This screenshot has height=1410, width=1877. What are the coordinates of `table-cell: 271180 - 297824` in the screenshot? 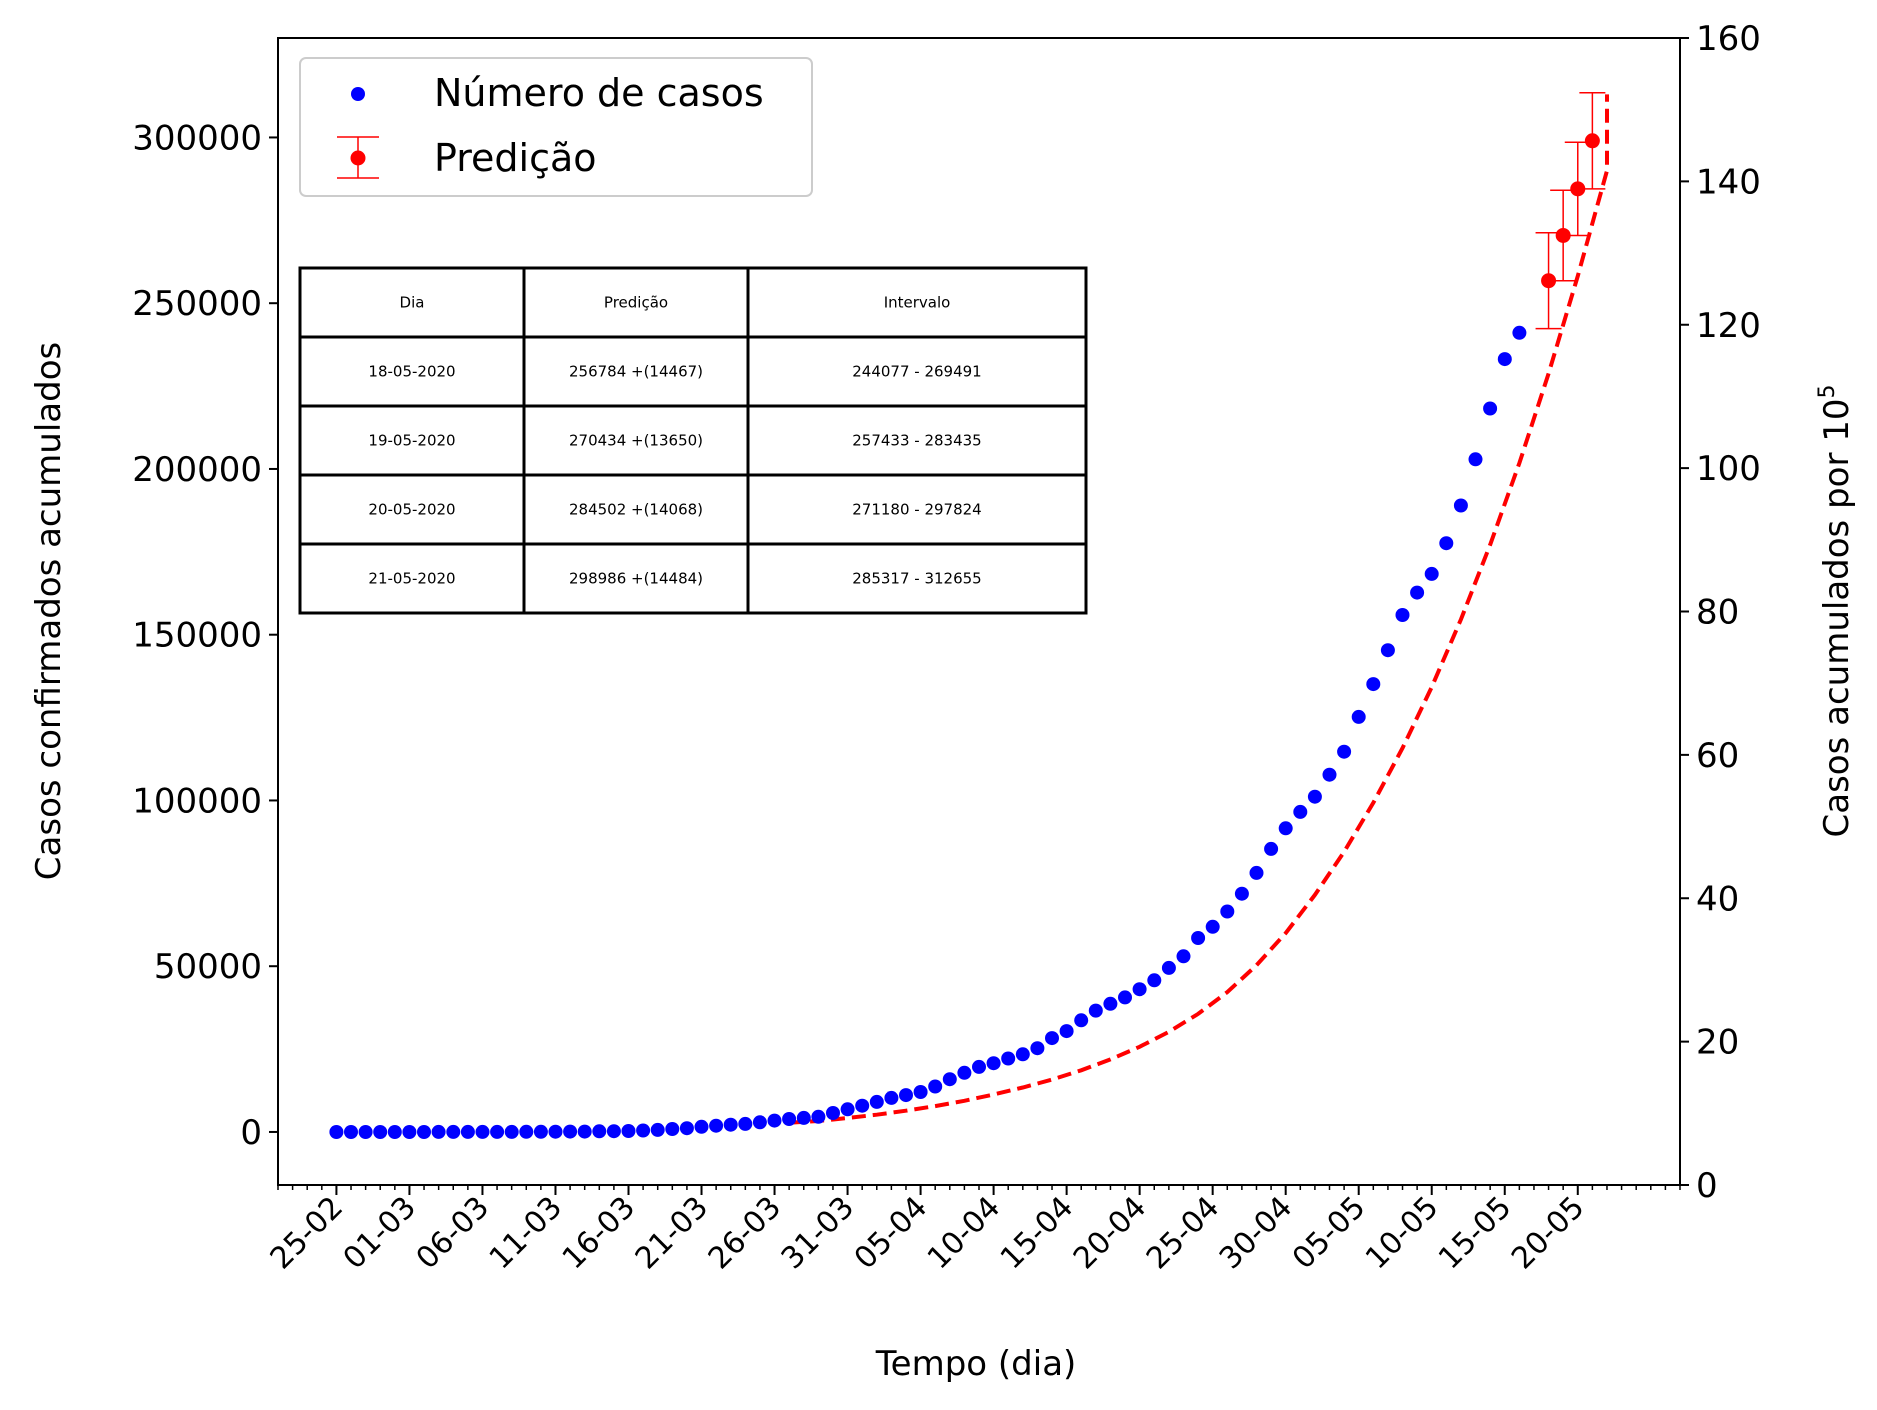 It's located at (916, 510).